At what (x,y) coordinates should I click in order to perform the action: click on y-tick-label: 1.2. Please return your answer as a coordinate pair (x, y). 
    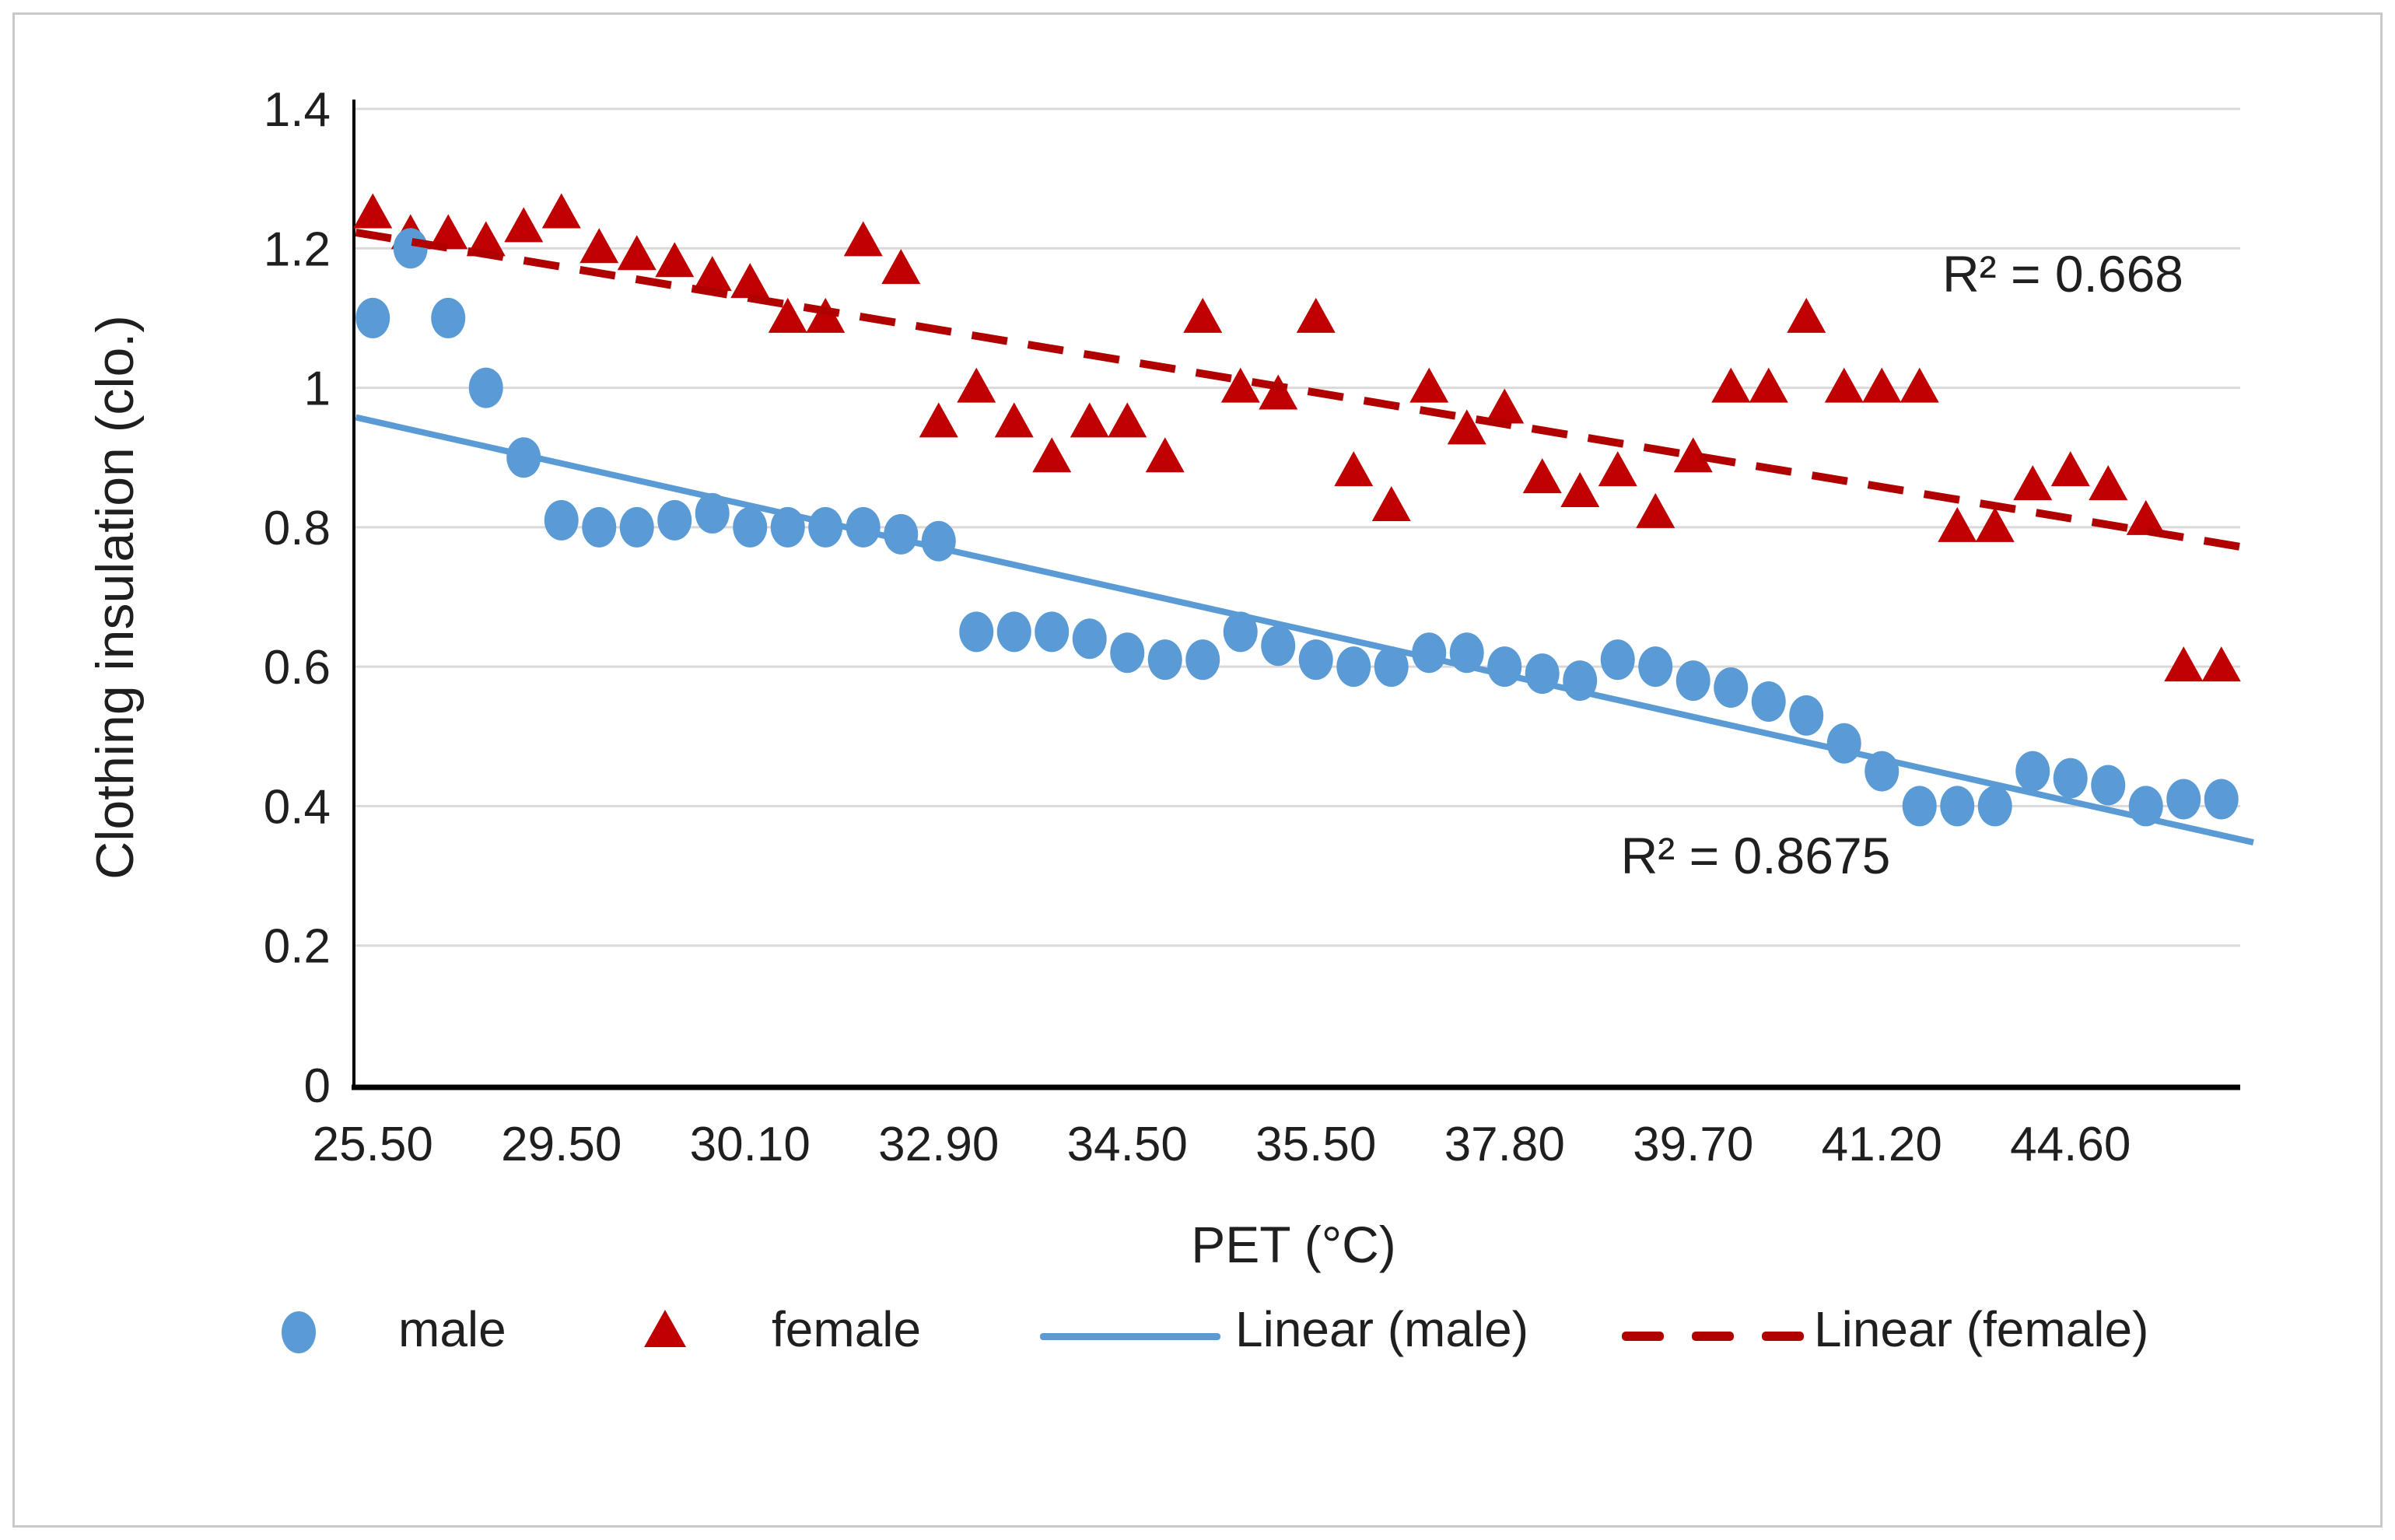
    Looking at the image, I should click on (297, 249).